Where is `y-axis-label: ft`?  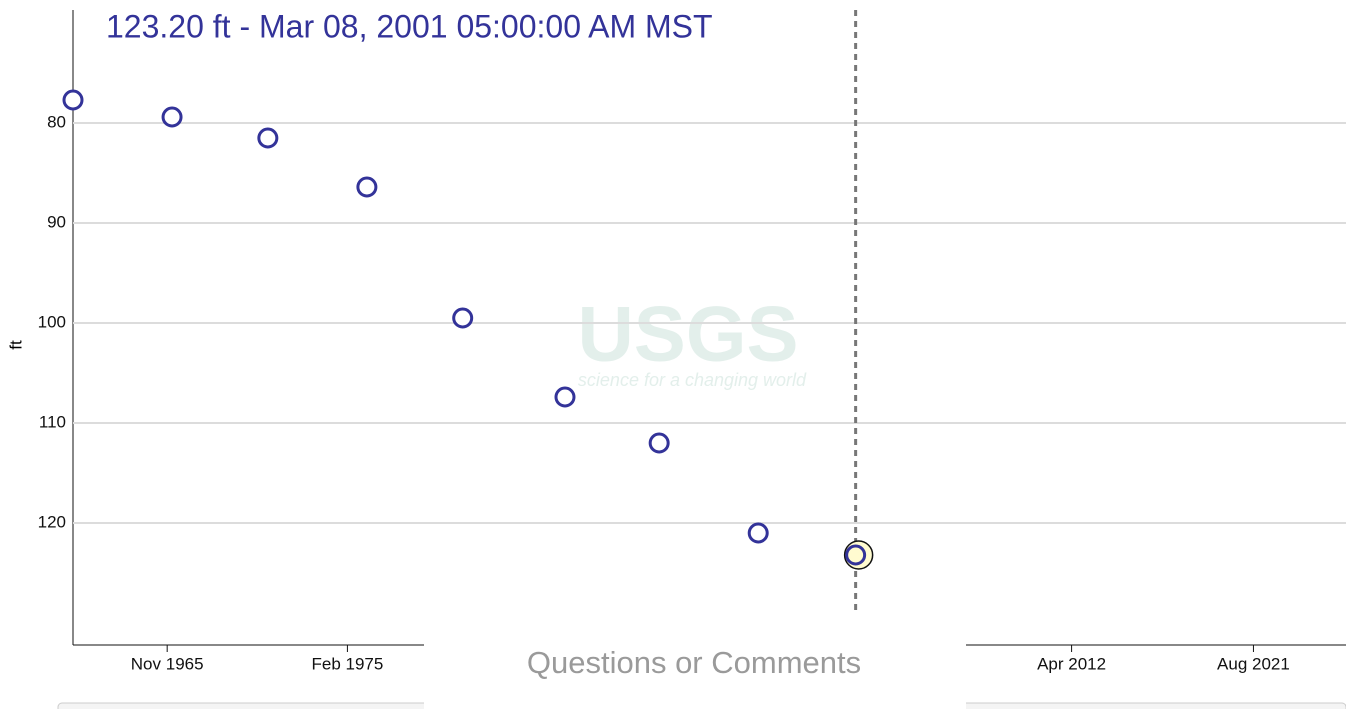
y-axis-label: ft is located at coordinates (15, 345).